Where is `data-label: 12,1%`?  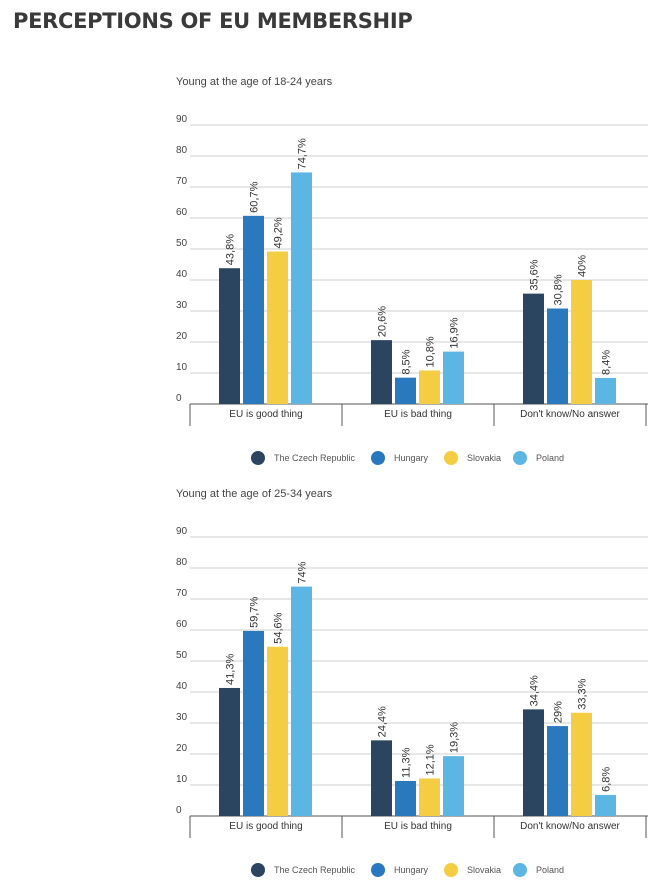 data-label: 12,1% is located at coordinates (431, 759).